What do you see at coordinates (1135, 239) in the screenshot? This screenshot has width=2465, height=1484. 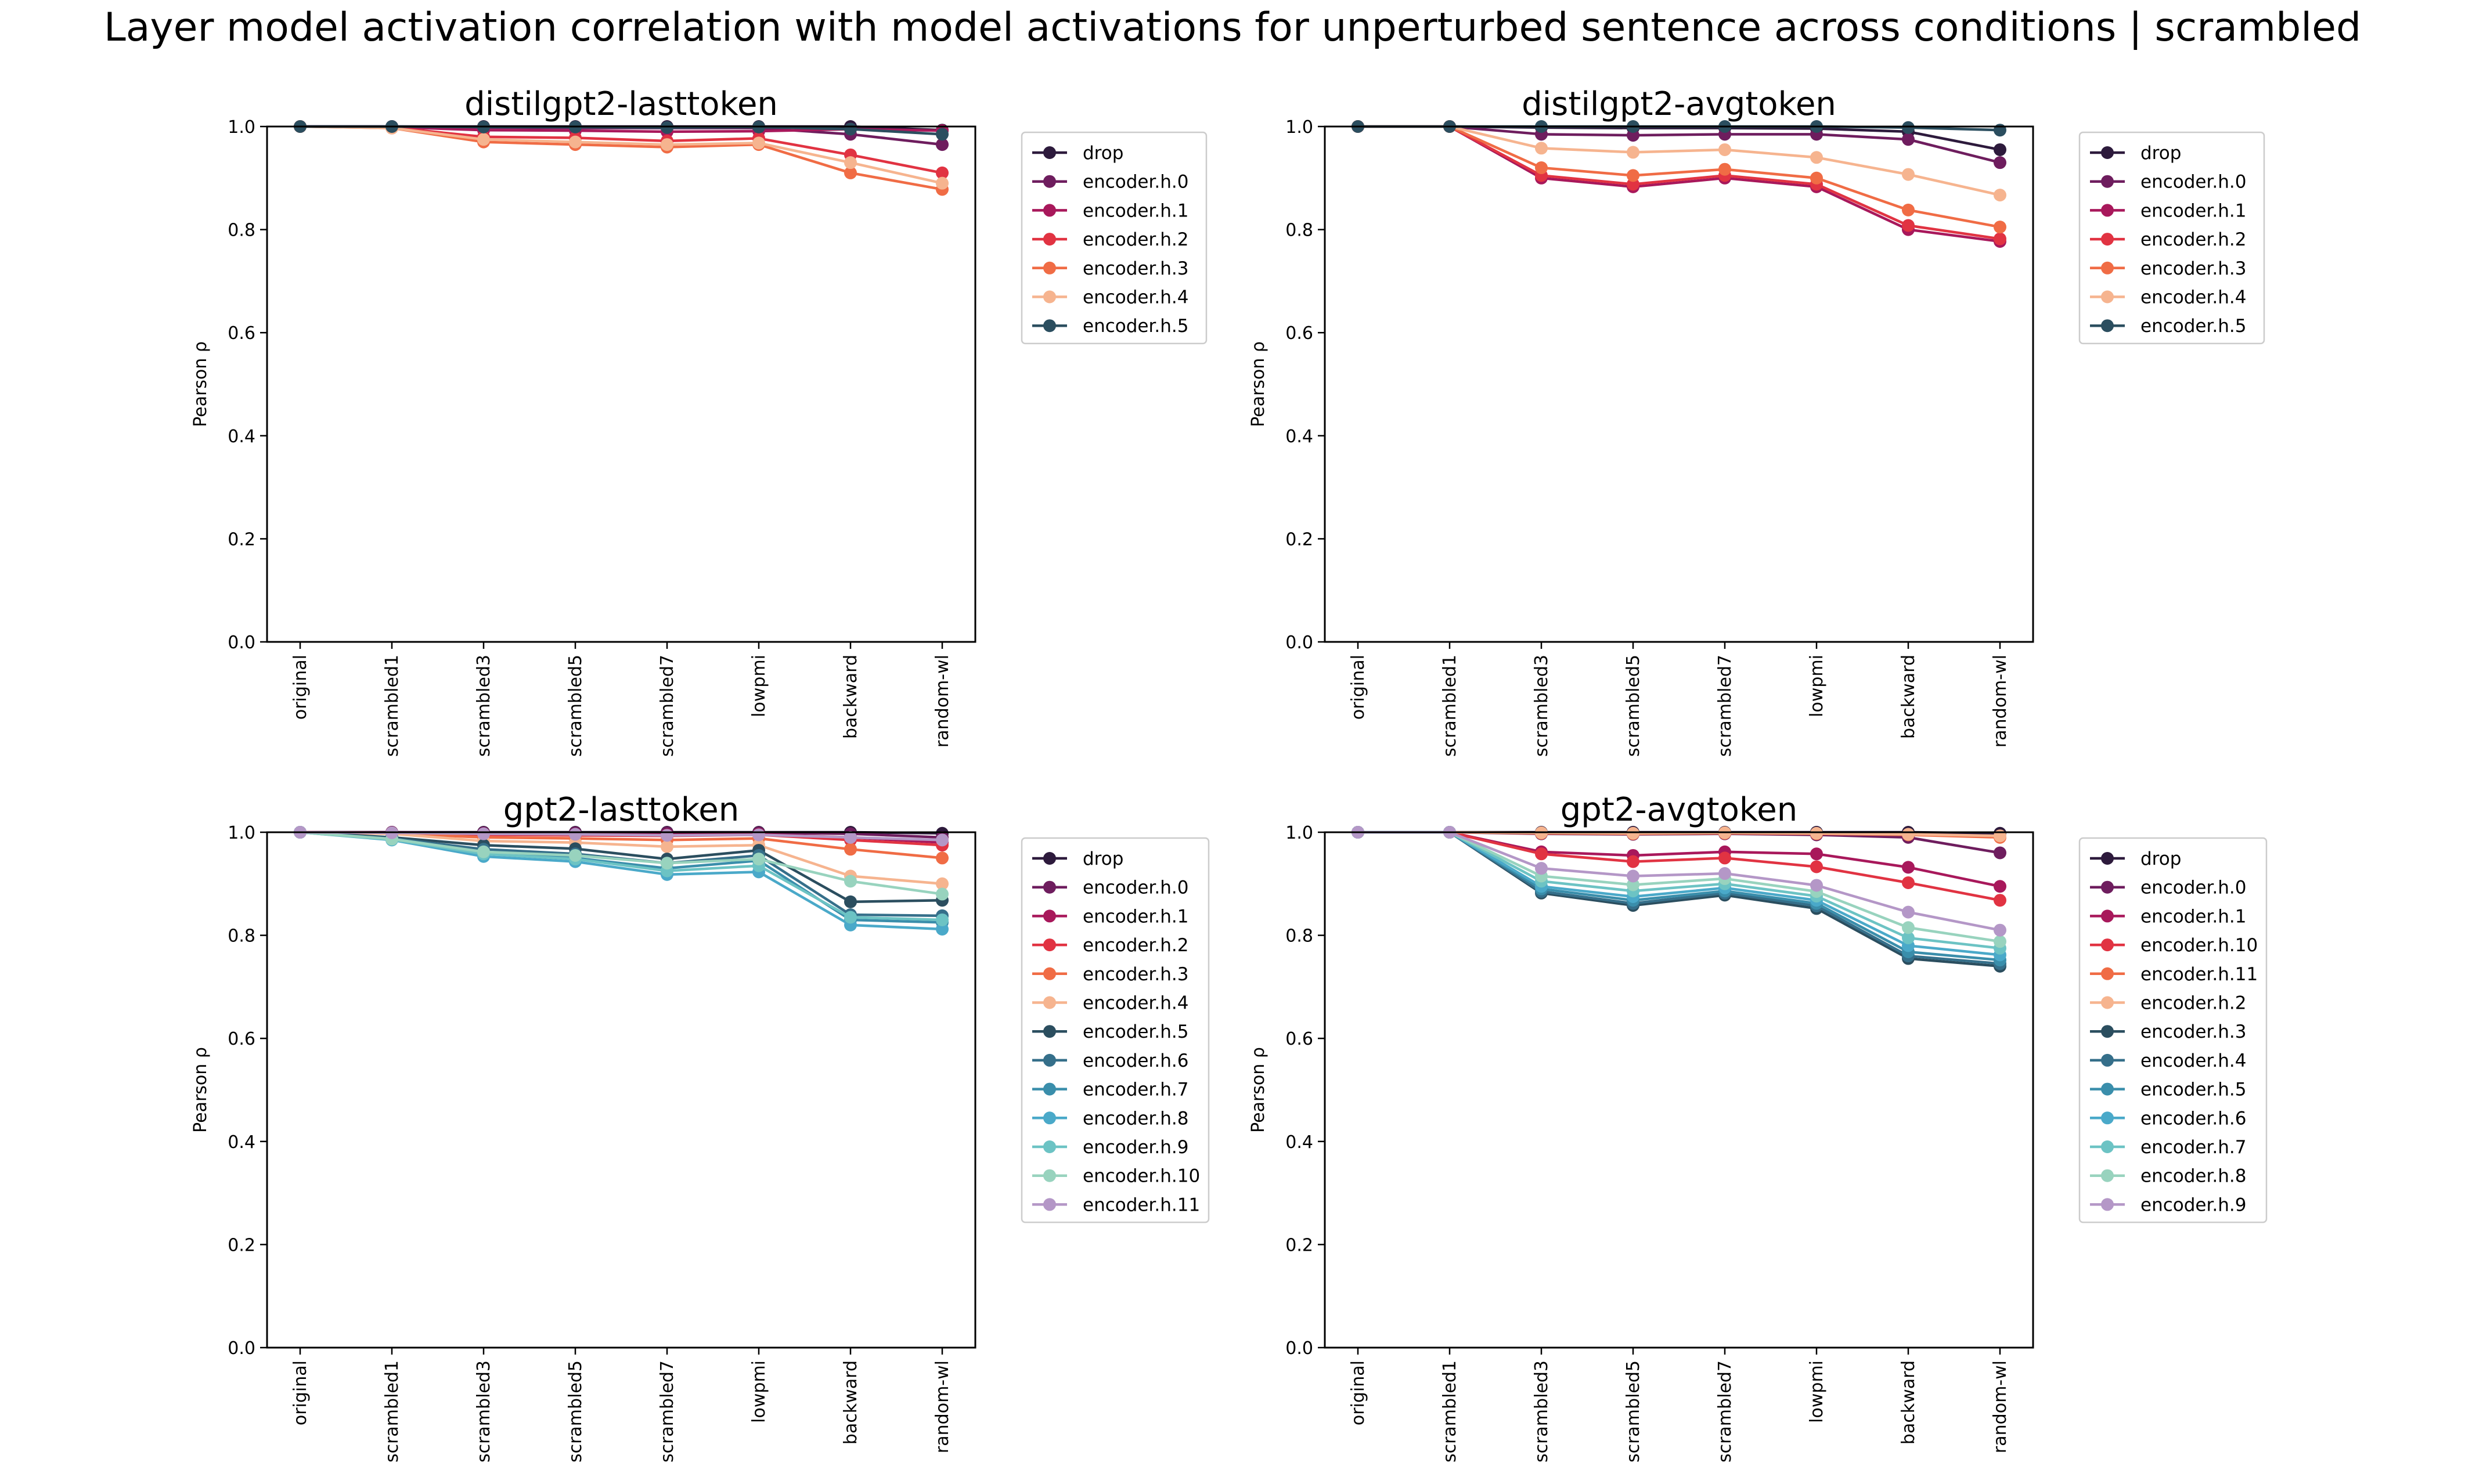 I see `legend-label: encoder.h.2` at bounding box center [1135, 239].